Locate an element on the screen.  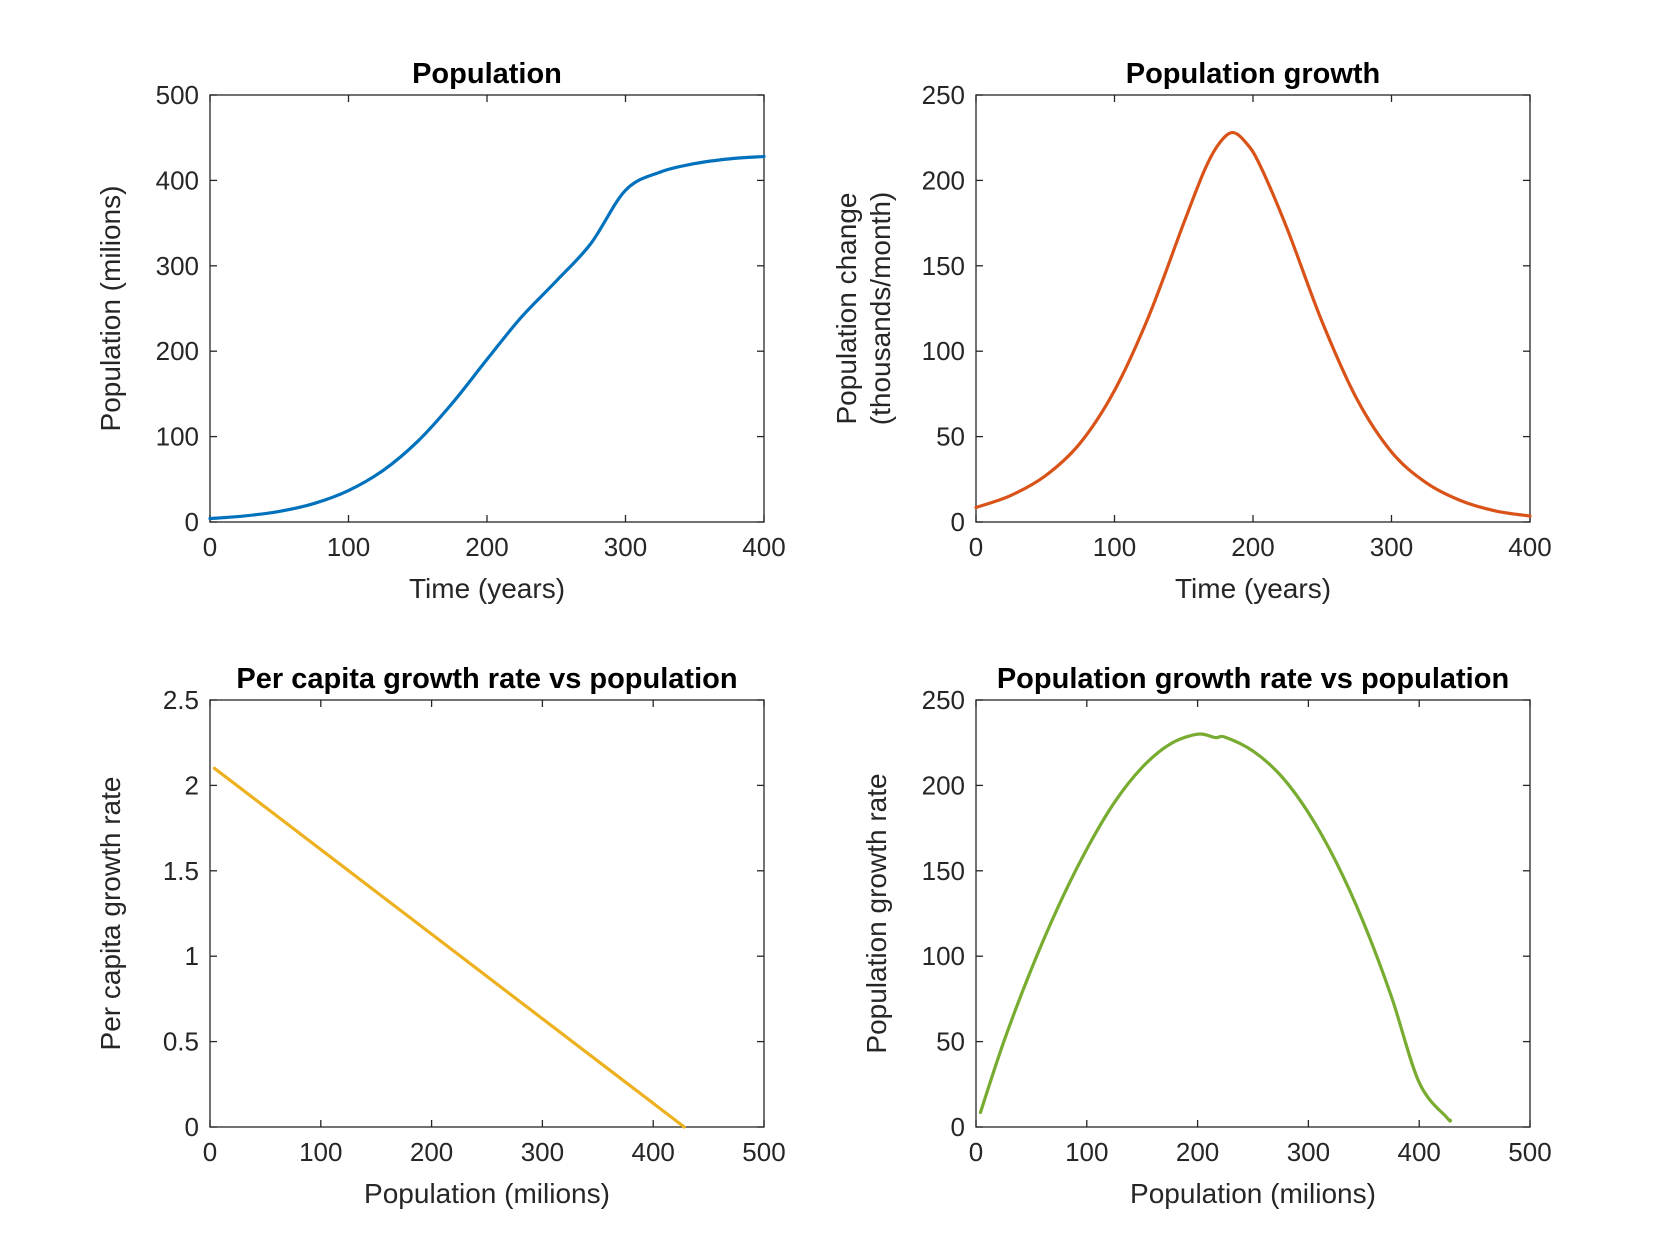
y-tick-label: 2 is located at coordinates (192, 785).